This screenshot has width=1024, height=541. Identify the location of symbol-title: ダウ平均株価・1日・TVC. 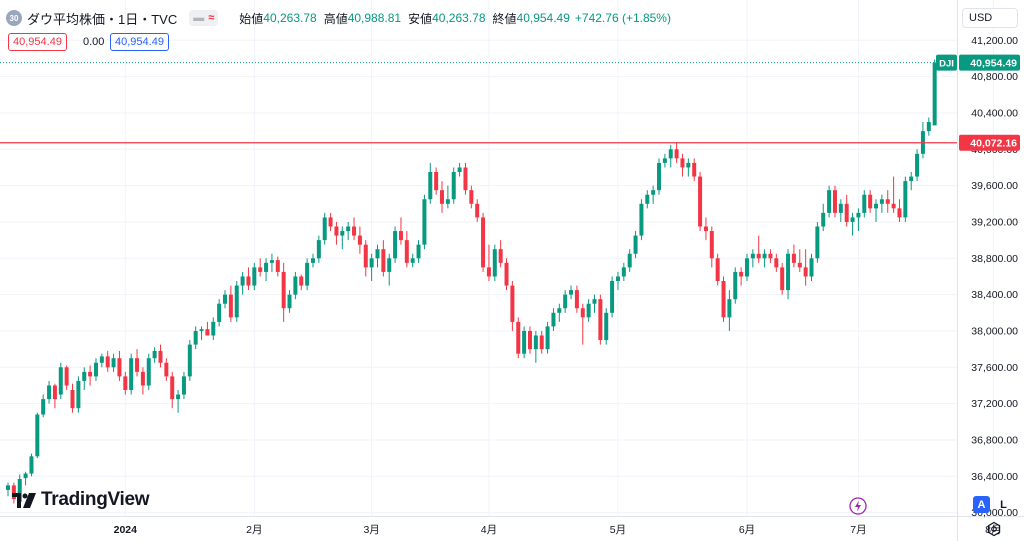
(102, 19).